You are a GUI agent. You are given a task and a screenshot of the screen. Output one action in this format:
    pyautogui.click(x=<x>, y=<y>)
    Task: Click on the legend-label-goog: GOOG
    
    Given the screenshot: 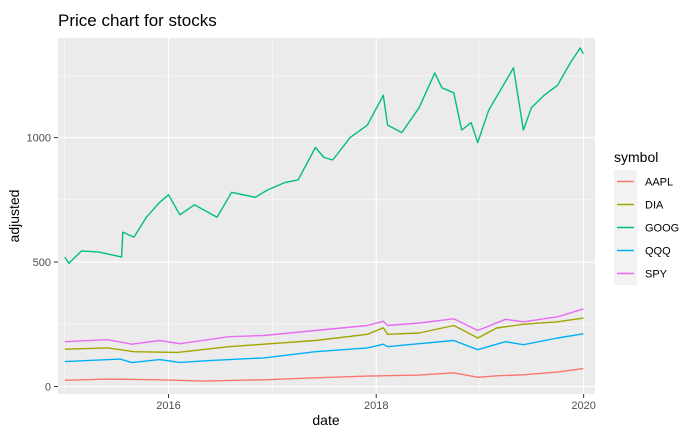 What is the action you would take?
    pyautogui.click(x=662, y=229)
    